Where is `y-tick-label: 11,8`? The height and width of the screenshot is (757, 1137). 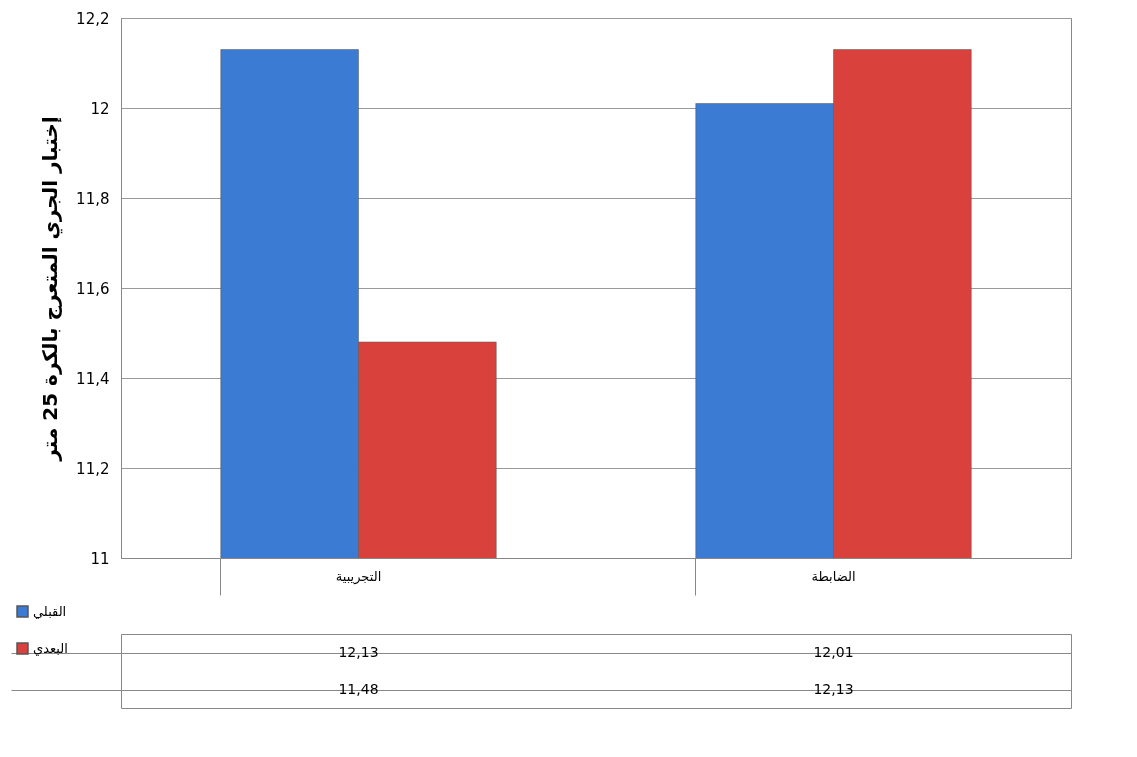 y-tick-label: 11,8 is located at coordinates (93, 198).